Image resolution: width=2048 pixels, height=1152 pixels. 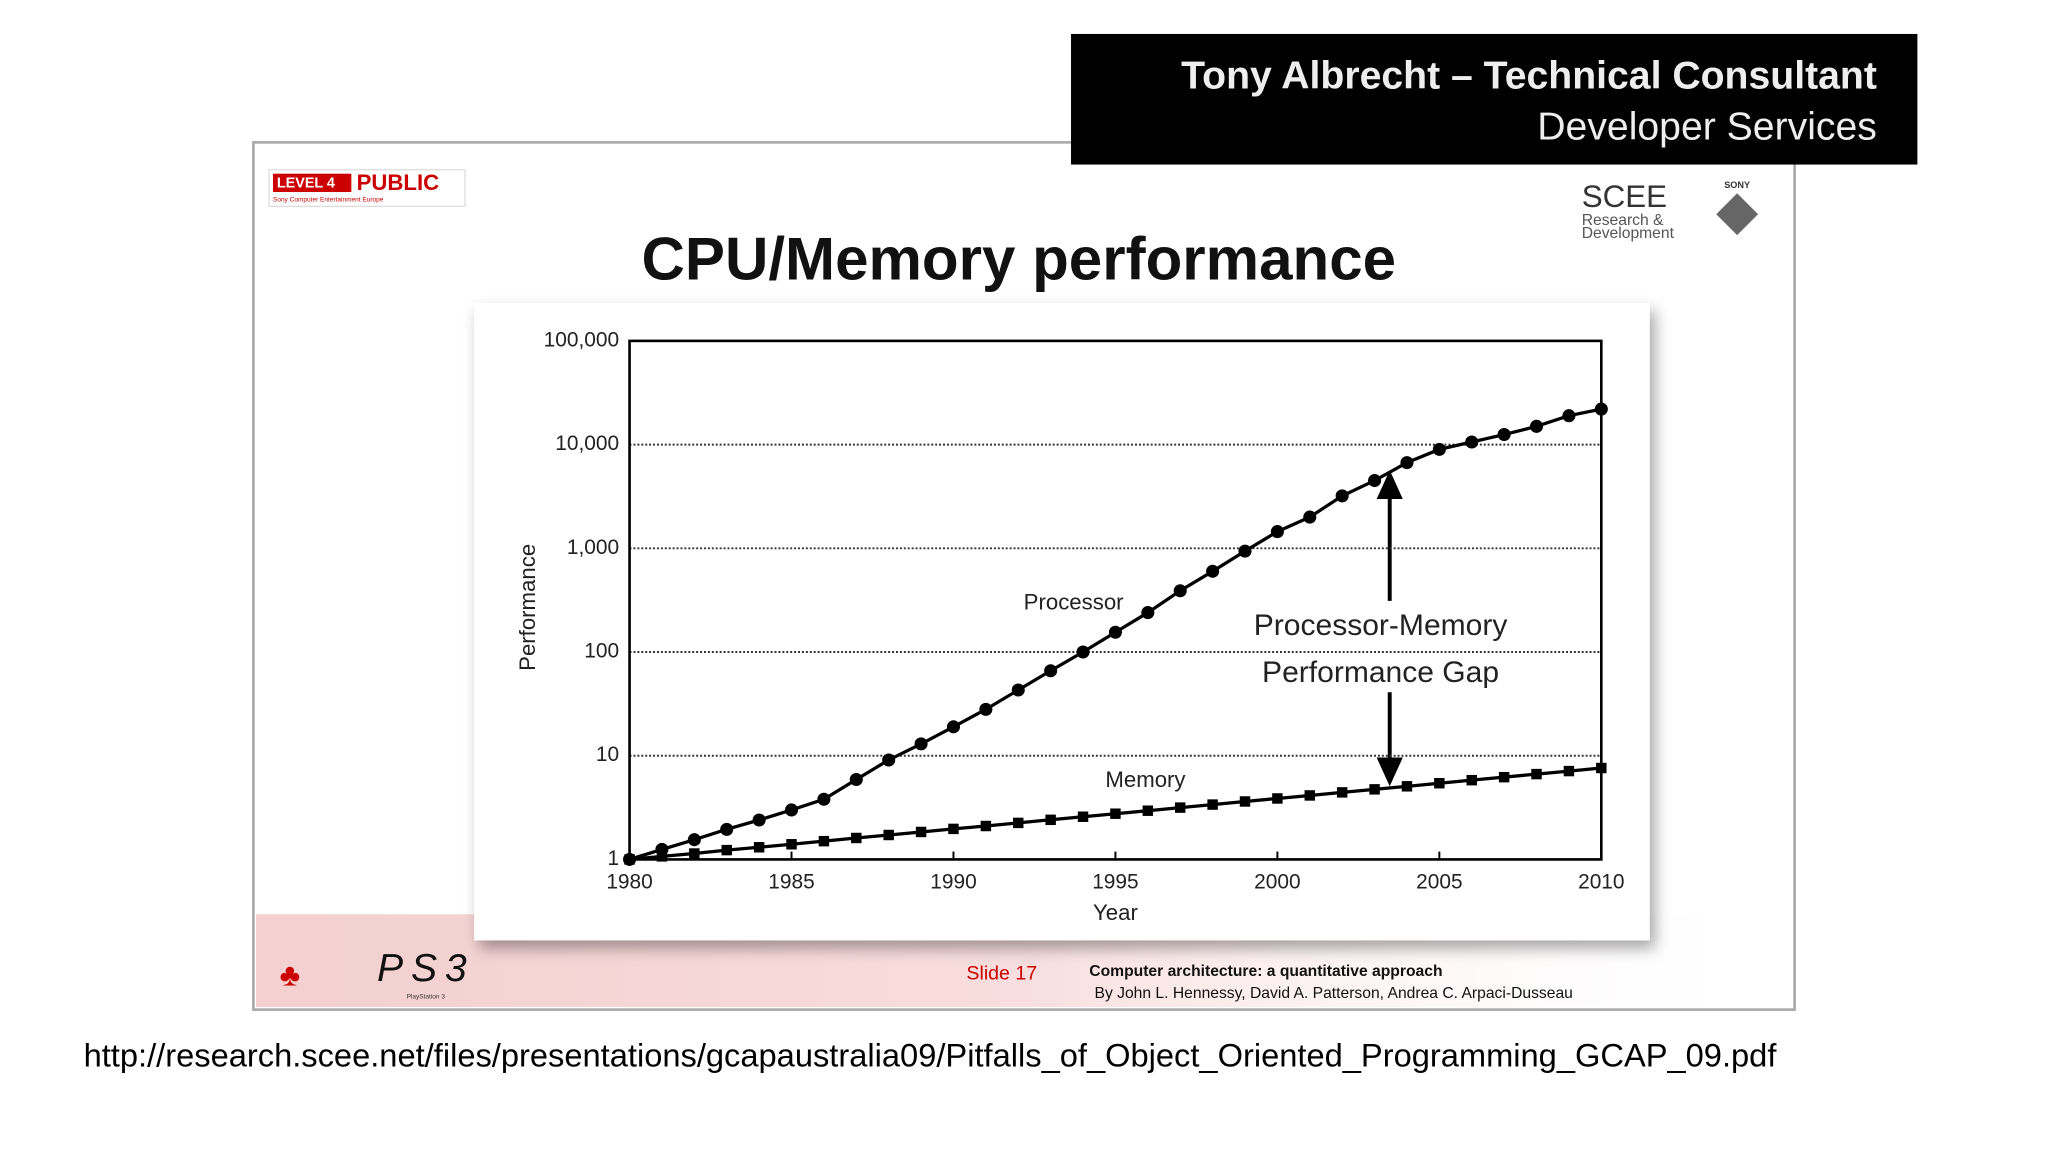 I want to click on arrow-head-down, so click(x=1389, y=772).